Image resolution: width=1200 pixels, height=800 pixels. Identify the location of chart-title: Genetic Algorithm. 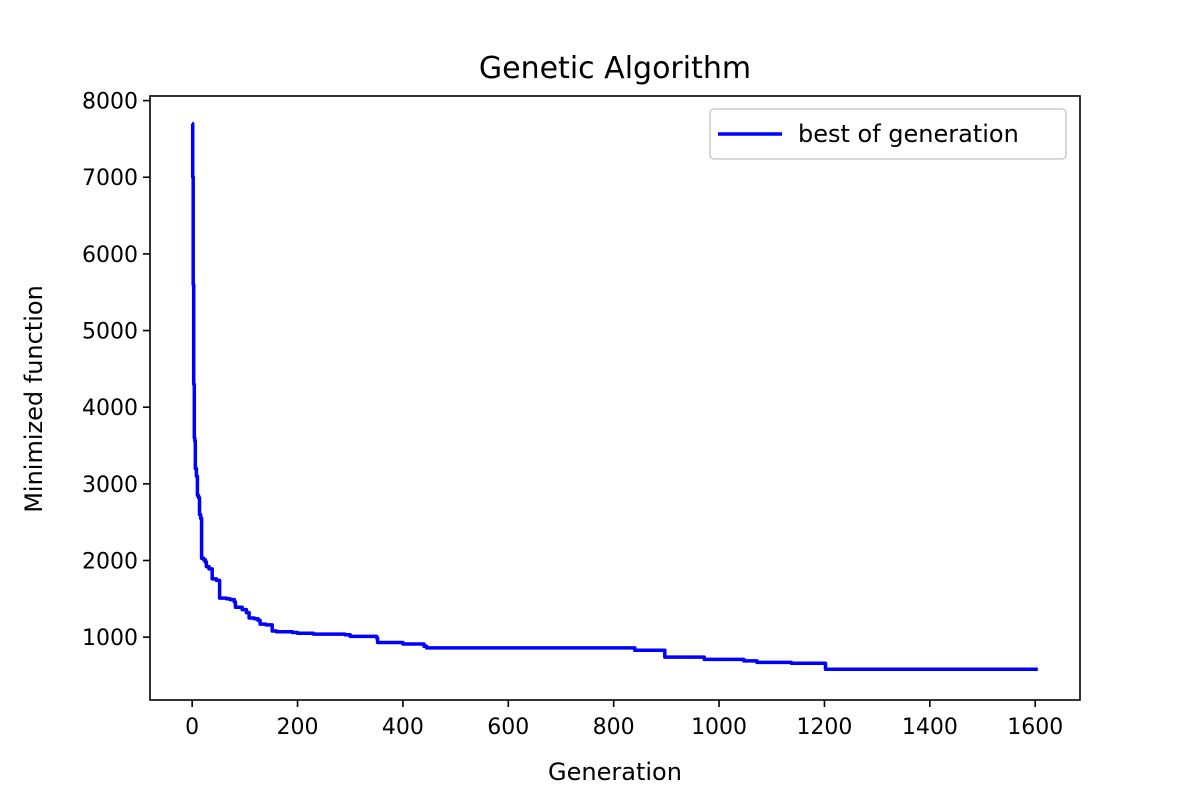
(615, 68).